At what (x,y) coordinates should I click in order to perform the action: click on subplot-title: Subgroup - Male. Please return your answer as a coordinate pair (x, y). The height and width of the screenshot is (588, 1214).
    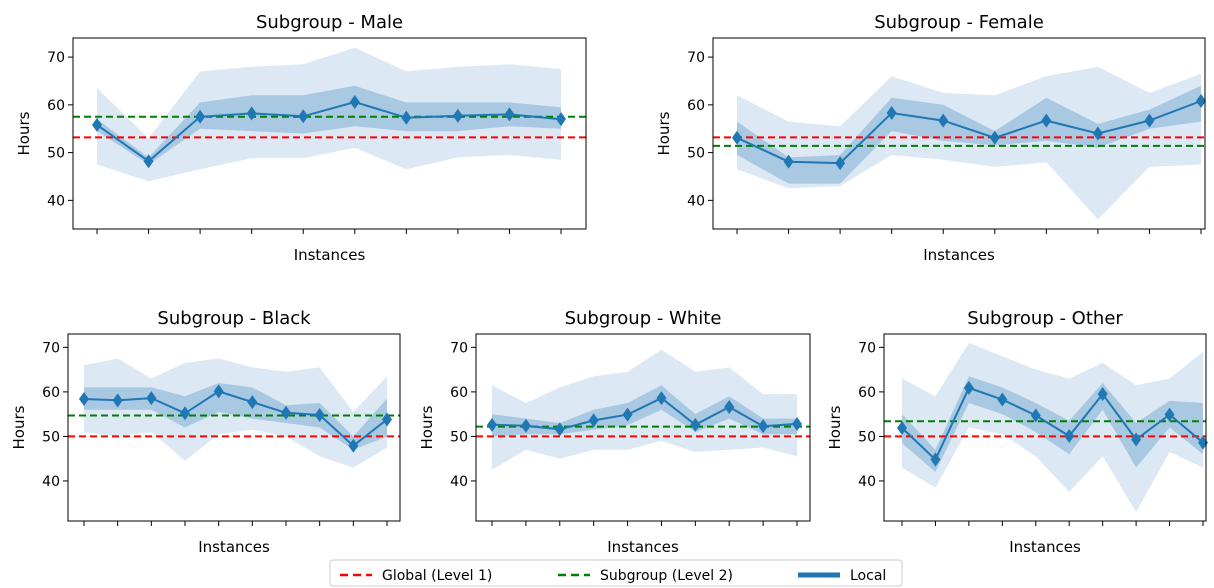
    Looking at the image, I should click on (329, 22).